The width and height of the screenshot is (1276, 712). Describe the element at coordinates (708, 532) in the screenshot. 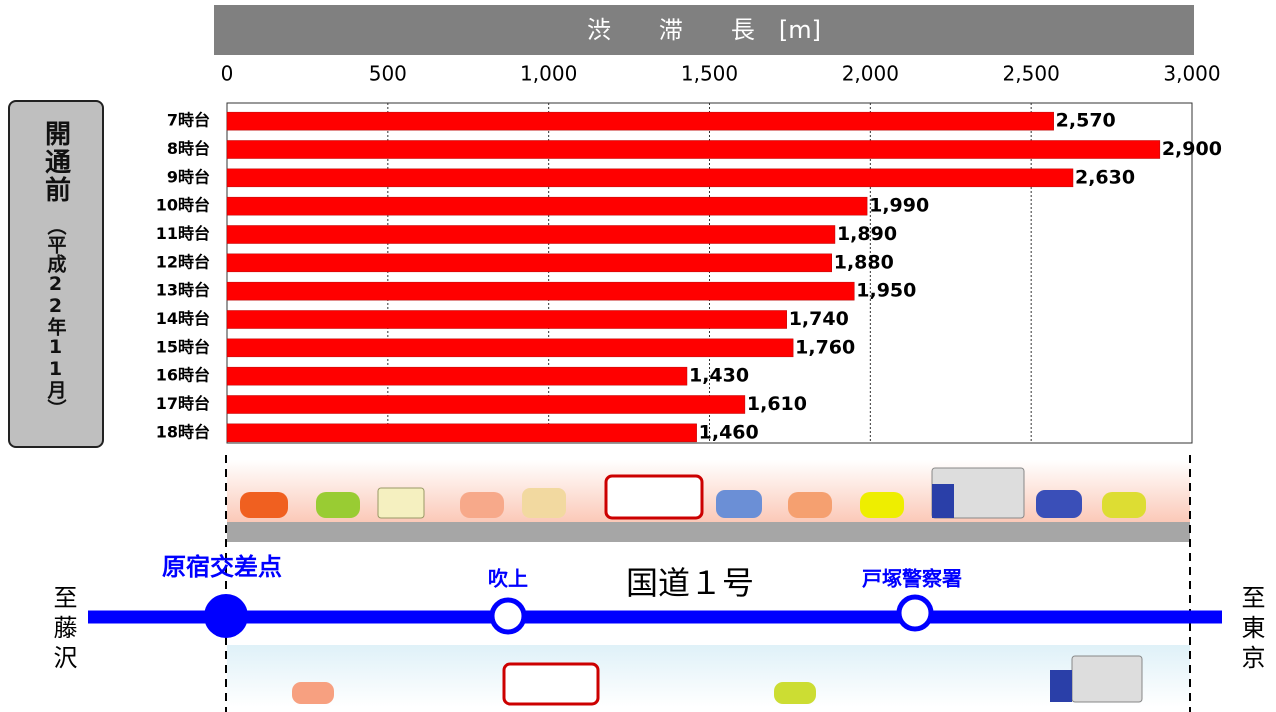

I see `road` at that location.